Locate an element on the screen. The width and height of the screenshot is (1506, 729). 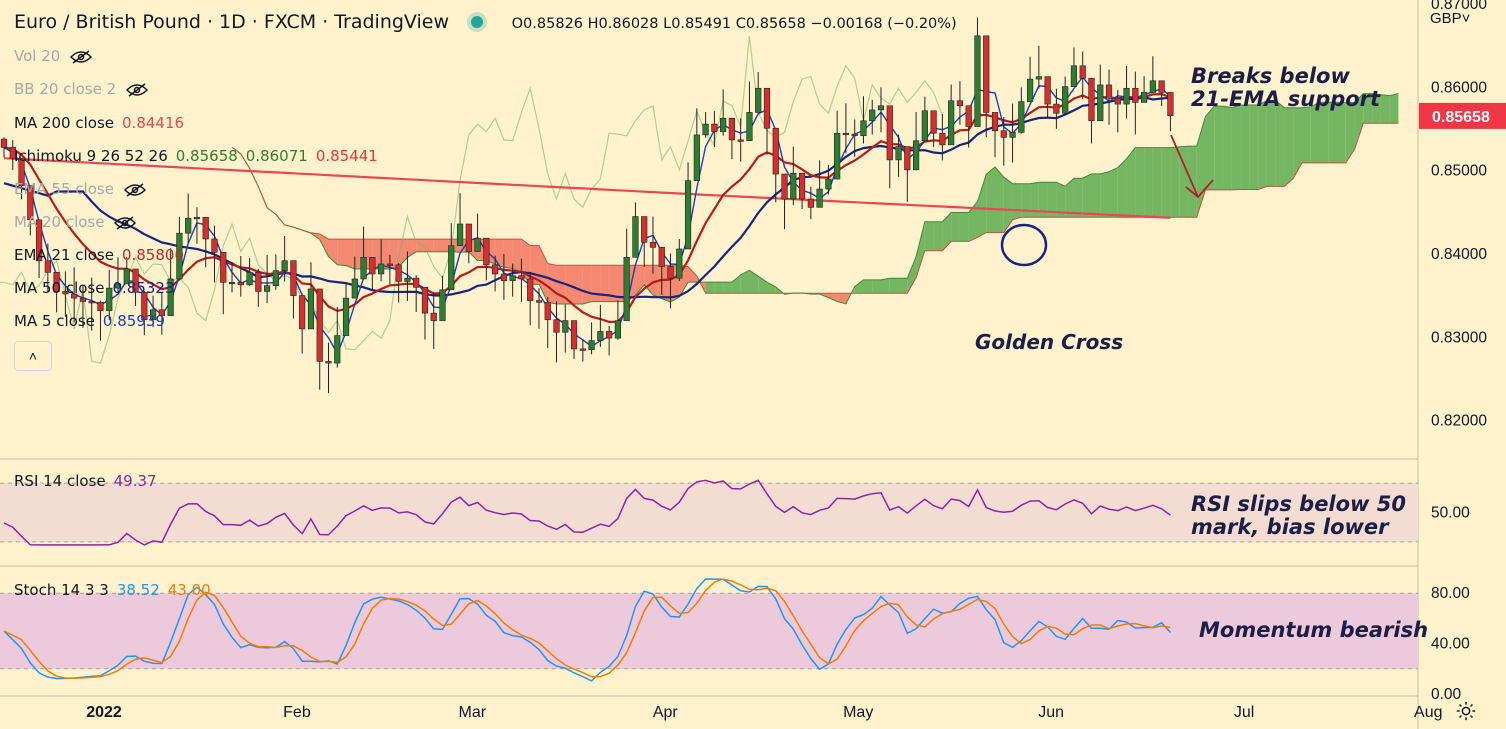
time-tick-label: Feb is located at coordinates (297, 712).